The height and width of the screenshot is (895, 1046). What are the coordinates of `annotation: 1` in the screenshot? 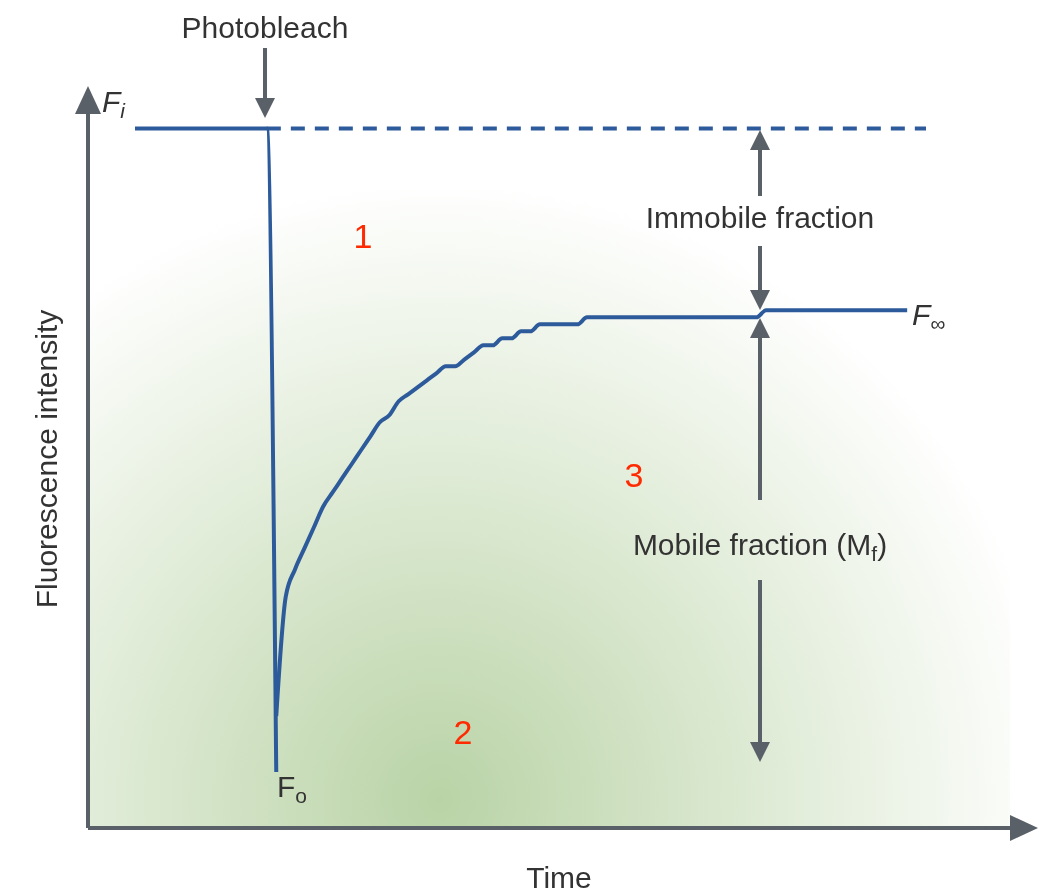 It's located at (363, 236).